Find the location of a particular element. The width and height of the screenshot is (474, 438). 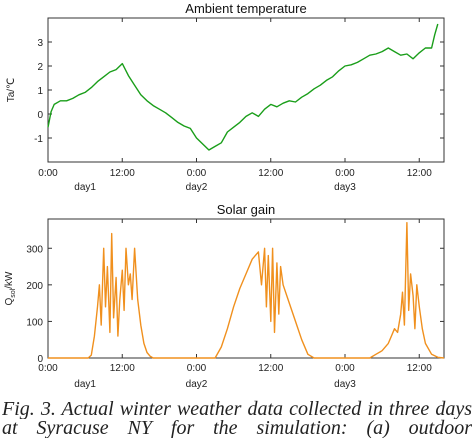

y-tick-label: 1 is located at coordinates (40, 91).